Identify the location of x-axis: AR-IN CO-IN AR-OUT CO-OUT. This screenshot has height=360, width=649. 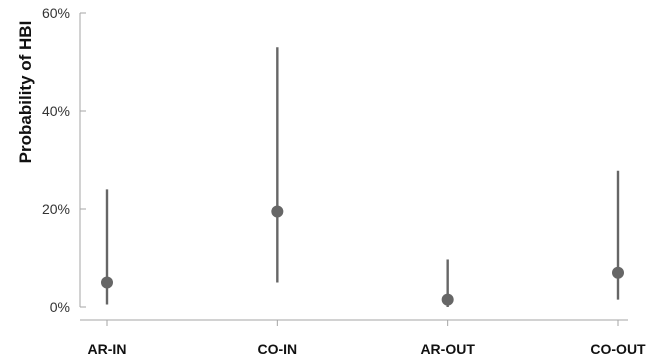
(363, 338).